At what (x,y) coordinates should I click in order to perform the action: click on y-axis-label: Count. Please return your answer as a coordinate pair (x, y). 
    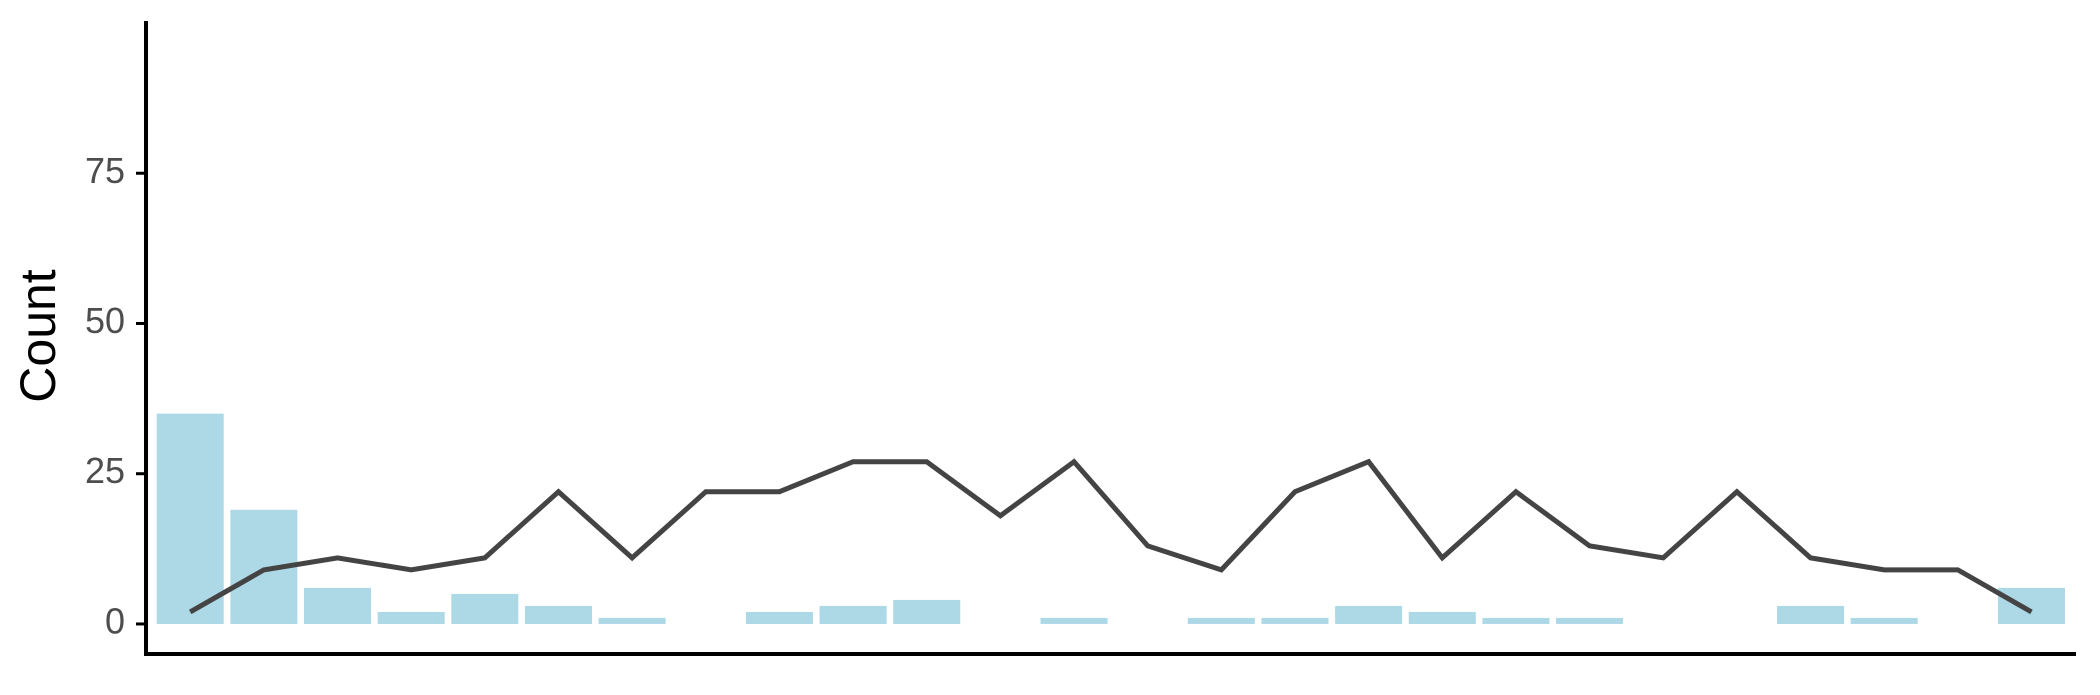
    Looking at the image, I should click on (38, 336).